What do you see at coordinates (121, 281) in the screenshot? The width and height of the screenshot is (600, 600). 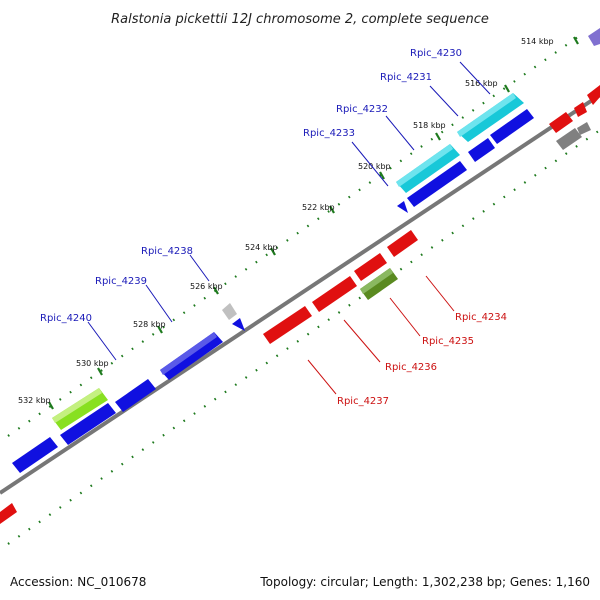 I see `gene-label-rpic-4239: Rpic_4239` at bounding box center [121, 281].